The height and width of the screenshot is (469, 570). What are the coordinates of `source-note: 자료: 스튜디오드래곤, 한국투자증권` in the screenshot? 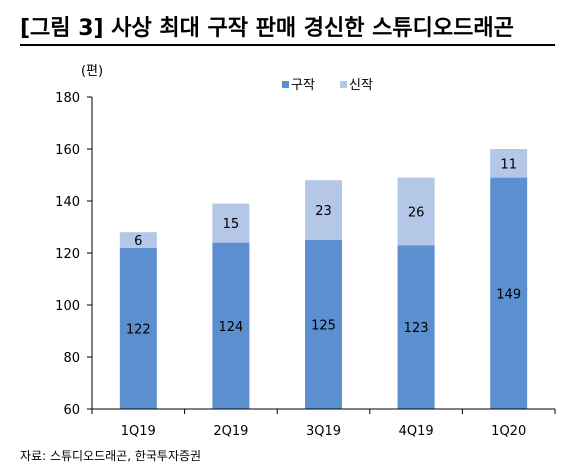 It's located at (111, 456).